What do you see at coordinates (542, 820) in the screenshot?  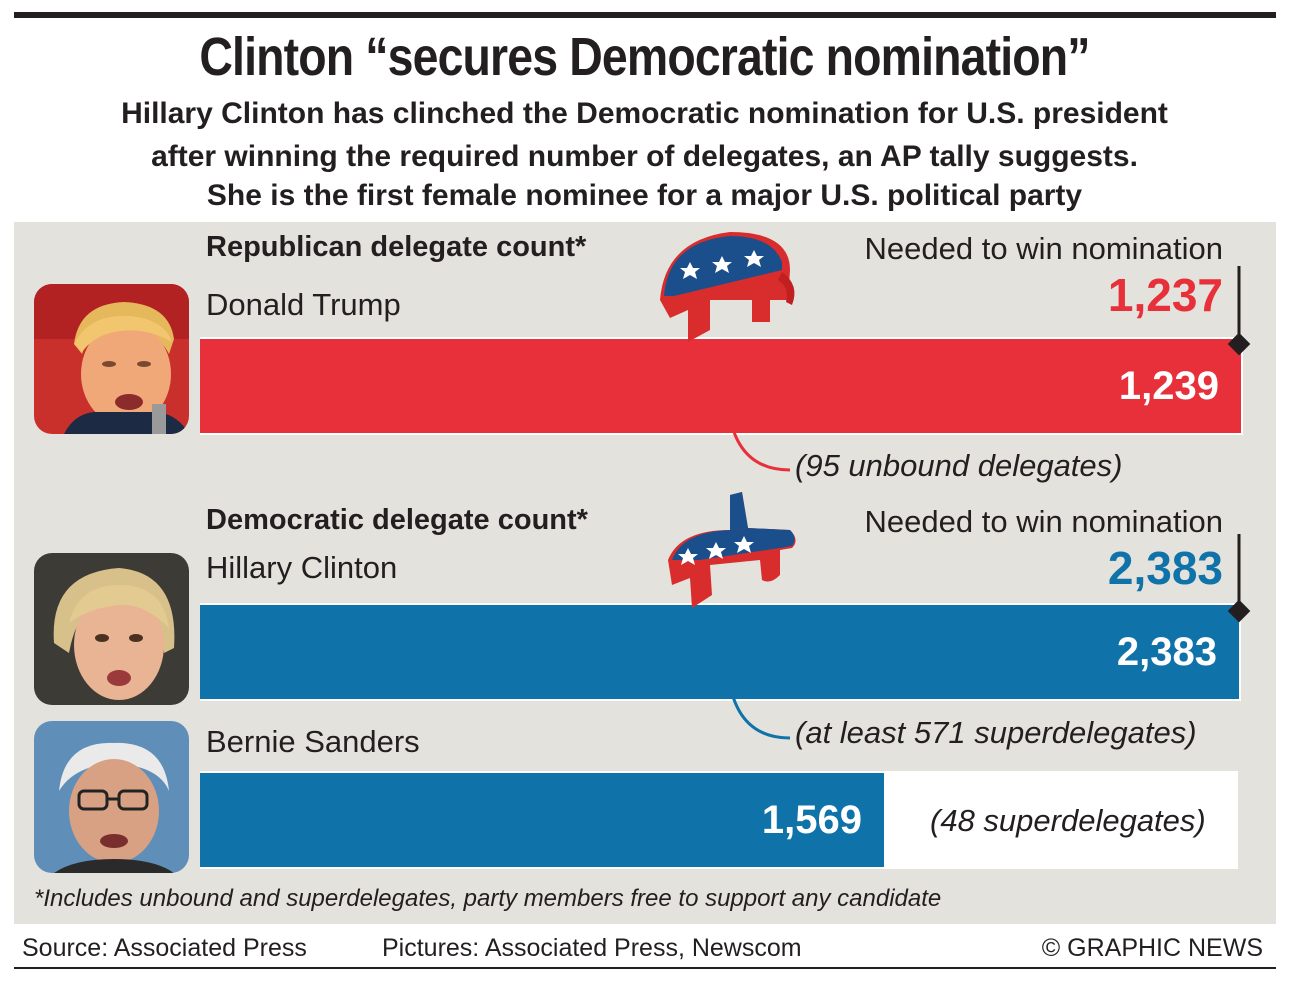 I see `bar-sanders` at bounding box center [542, 820].